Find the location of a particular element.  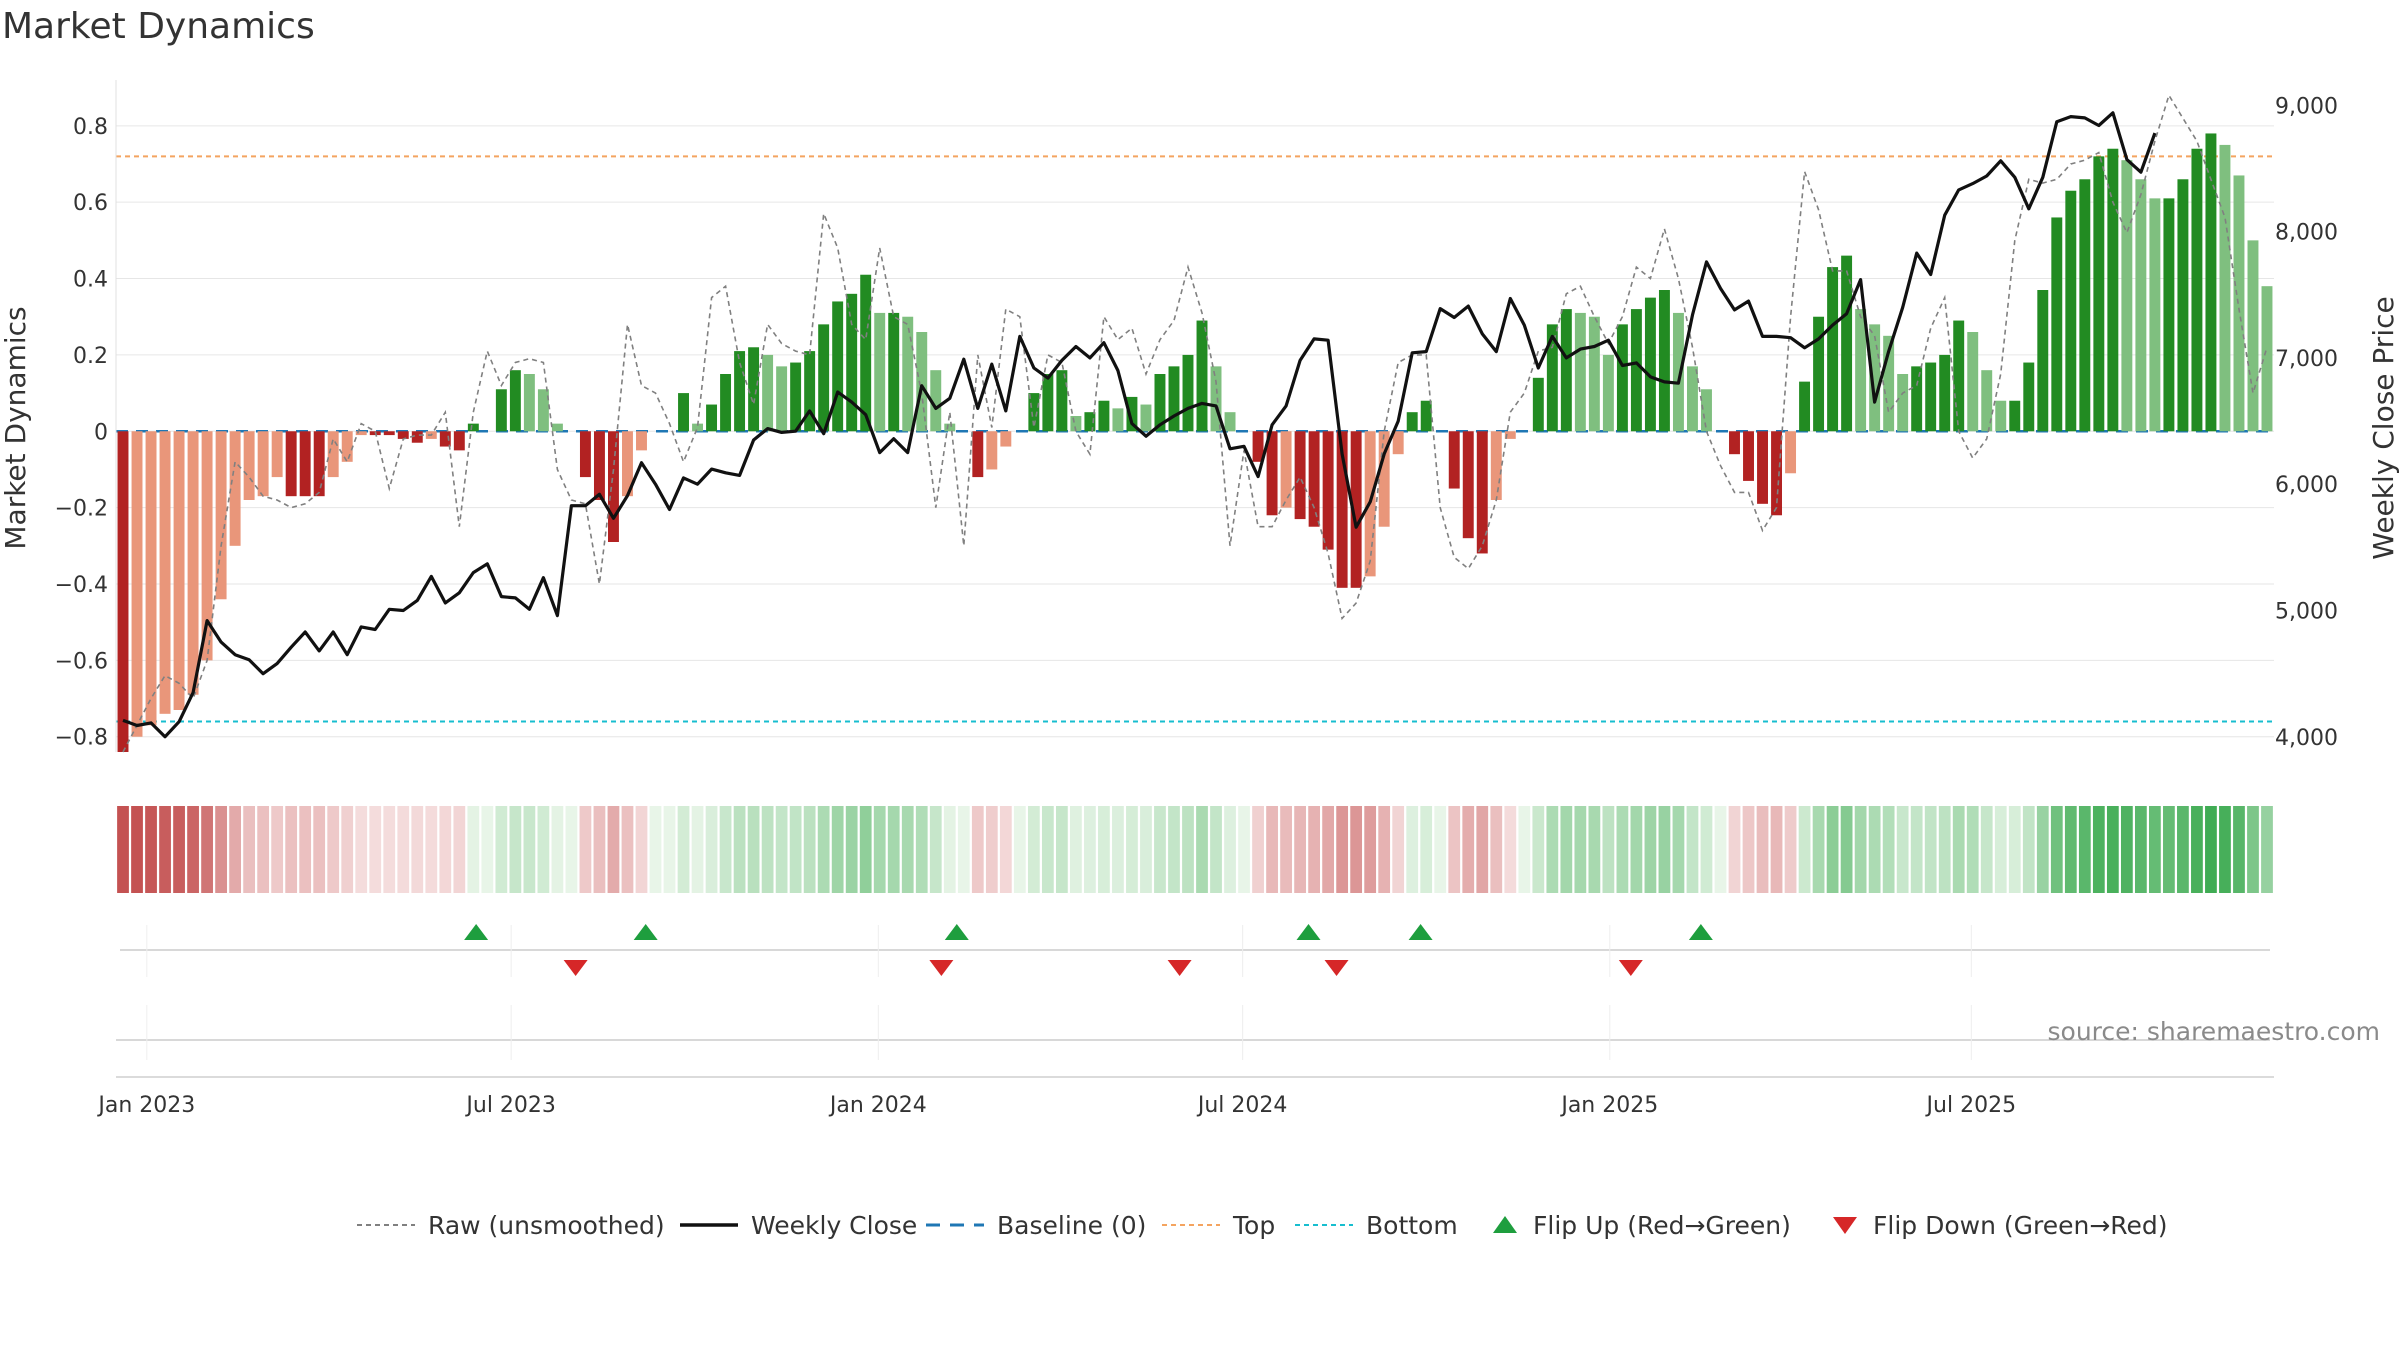

right-tick-label: 8,000 is located at coordinates (2306, 233).